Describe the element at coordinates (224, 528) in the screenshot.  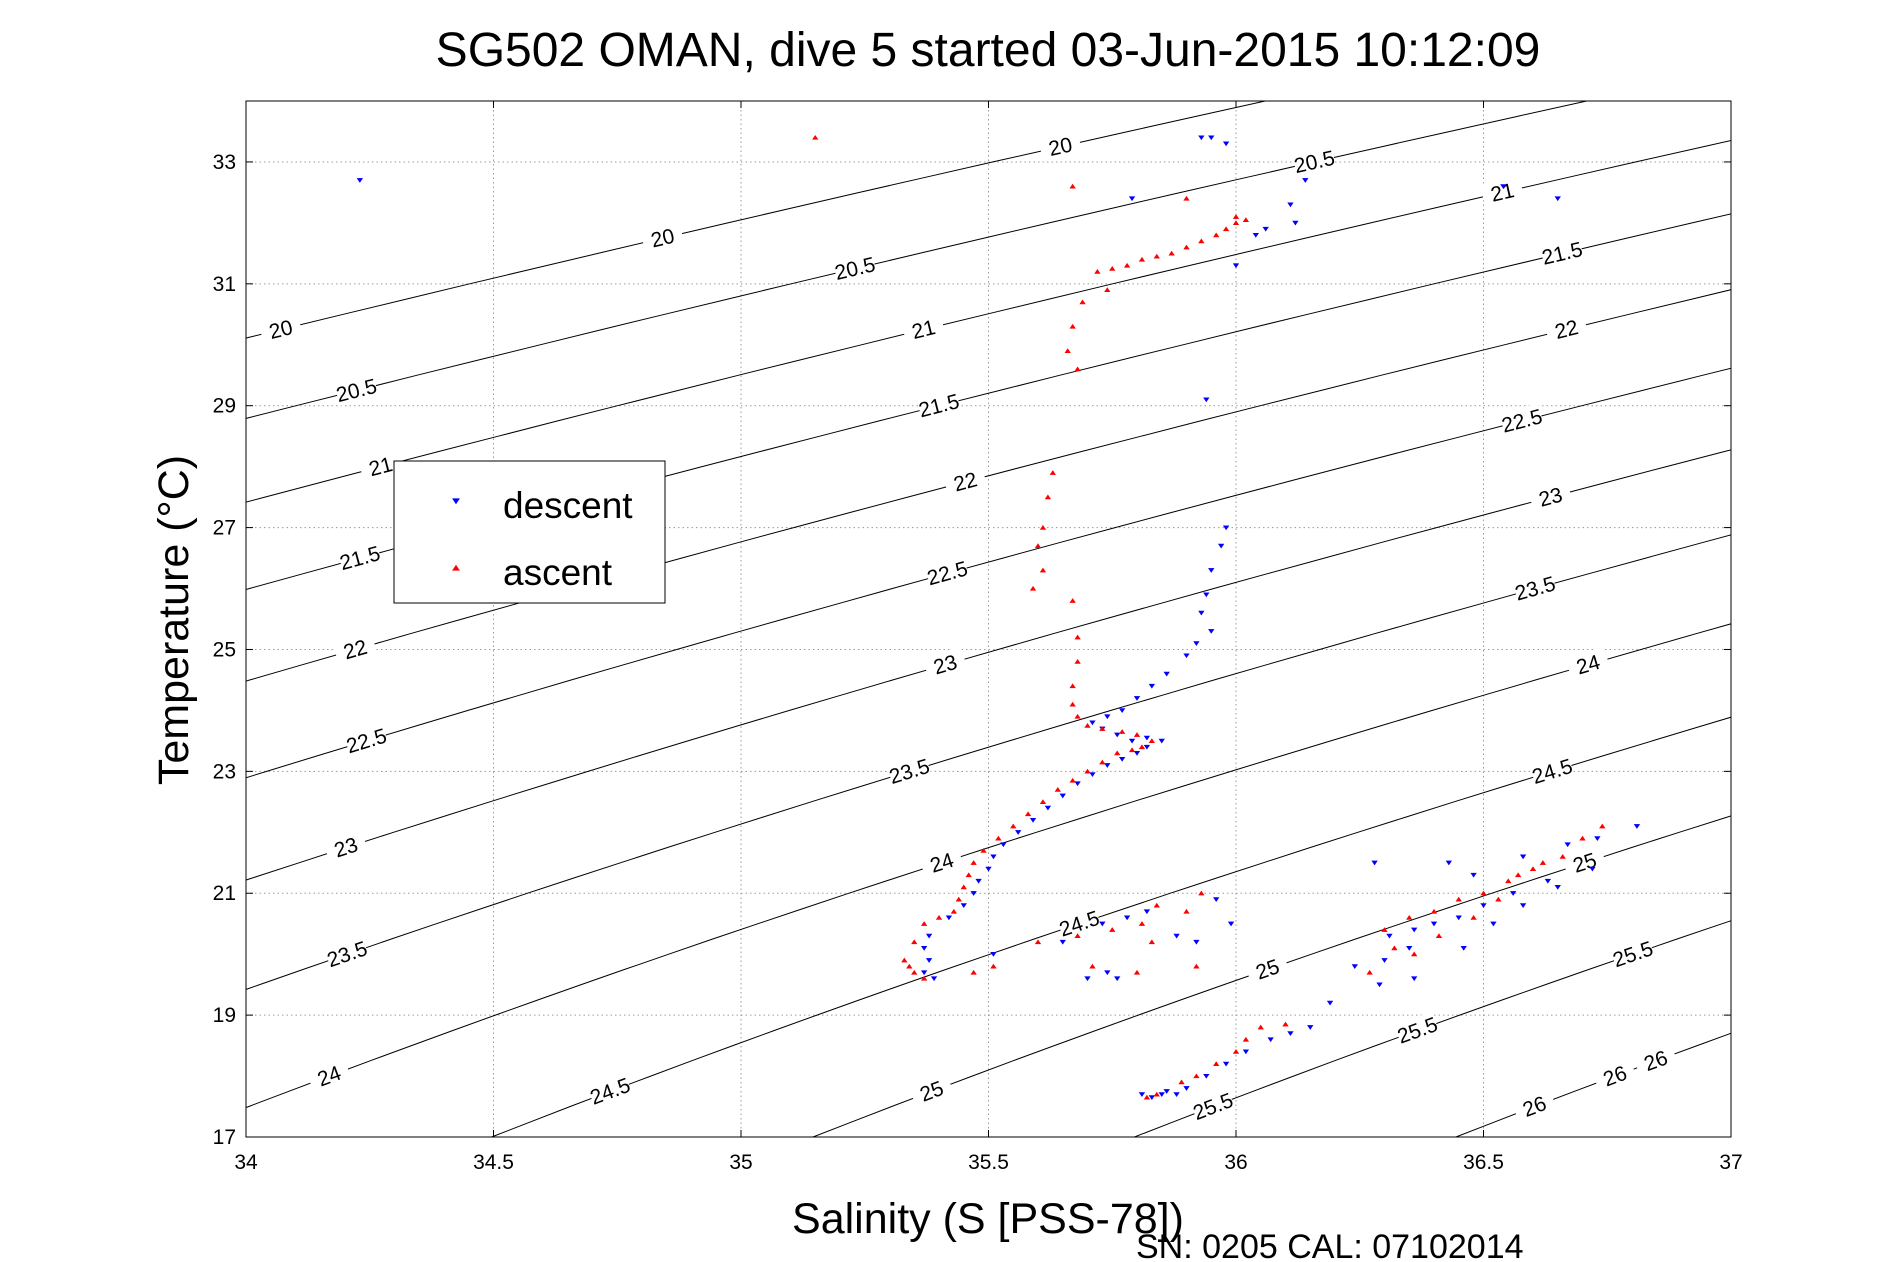
I see `y-tick-label: 27` at that location.